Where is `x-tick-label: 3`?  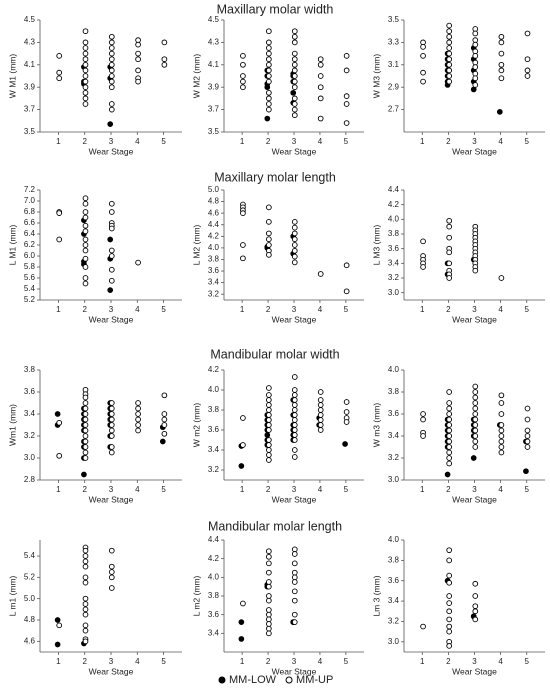 x-tick-label: 3 is located at coordinates (294, 661).